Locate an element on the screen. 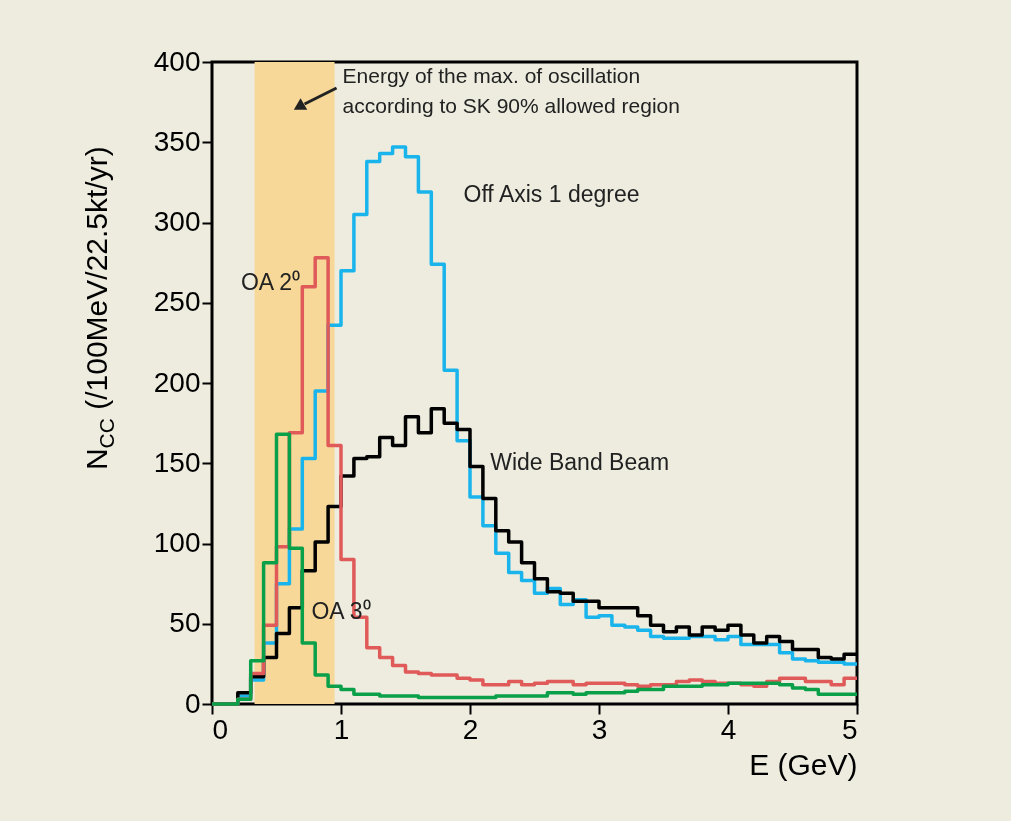  y-tick-label: 100 is located at coordinates (177, 542).